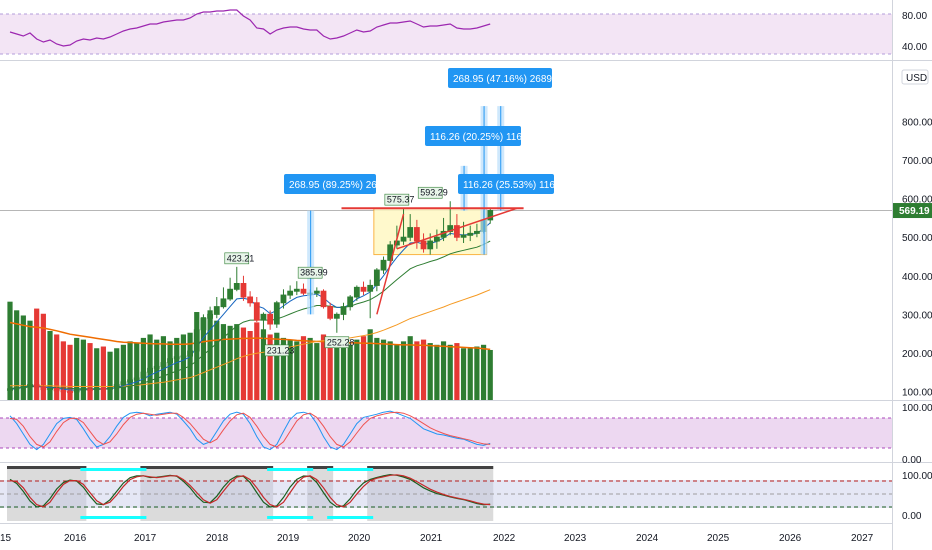  What do you see at coordinates (446, 32) in the screenshot?
I see `rsi-pane` at bounding box center [446, 32].